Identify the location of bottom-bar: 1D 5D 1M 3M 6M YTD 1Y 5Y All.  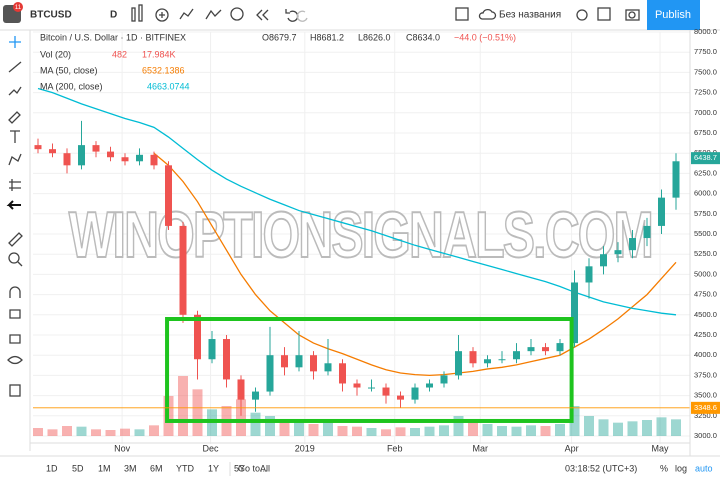
(158, 469).